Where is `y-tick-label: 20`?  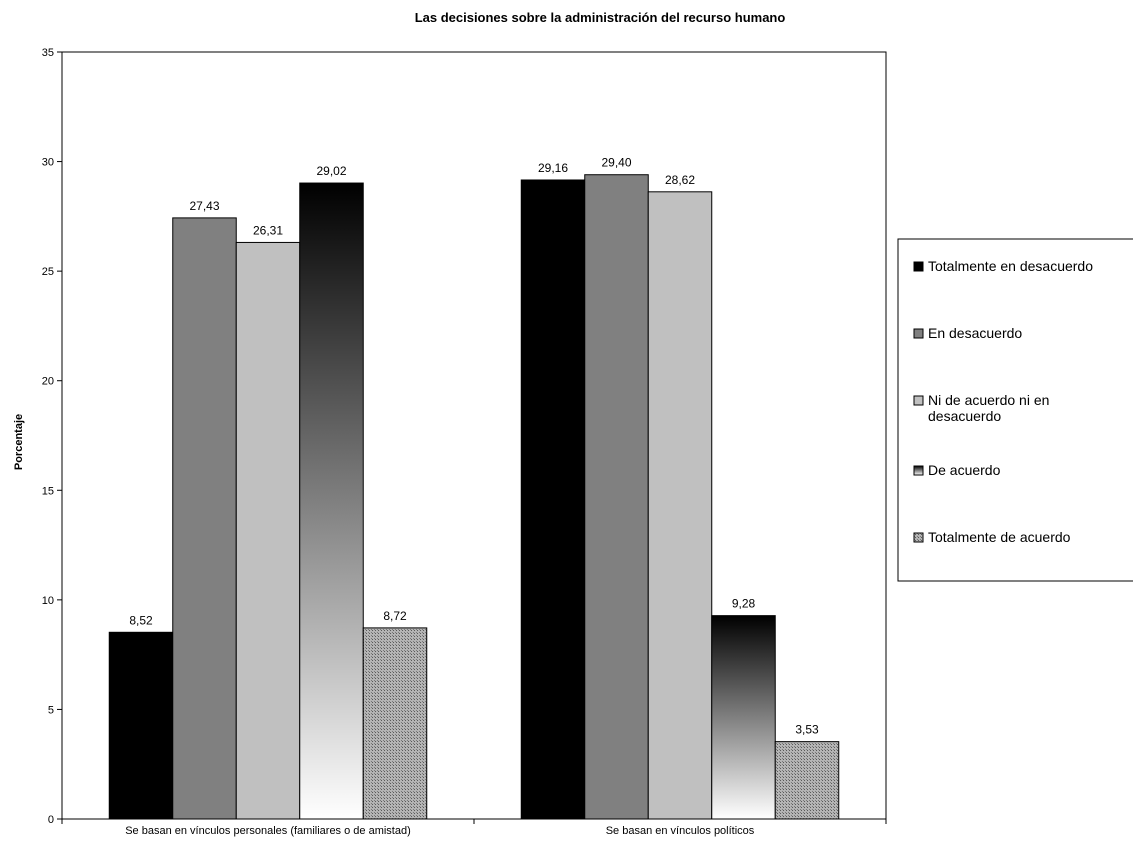
y-tick-label: 20 is located at coordinates (48, 382).